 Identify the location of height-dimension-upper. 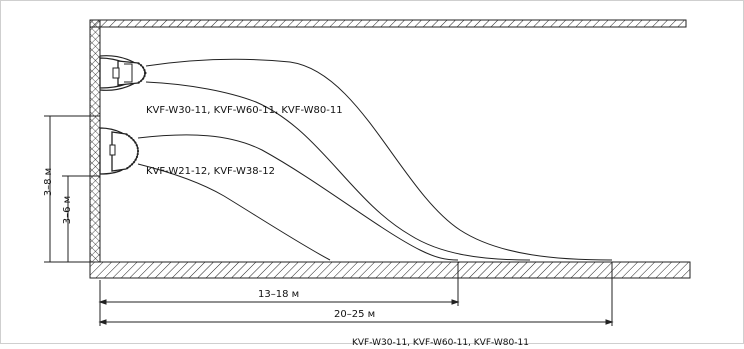
(72, 189).